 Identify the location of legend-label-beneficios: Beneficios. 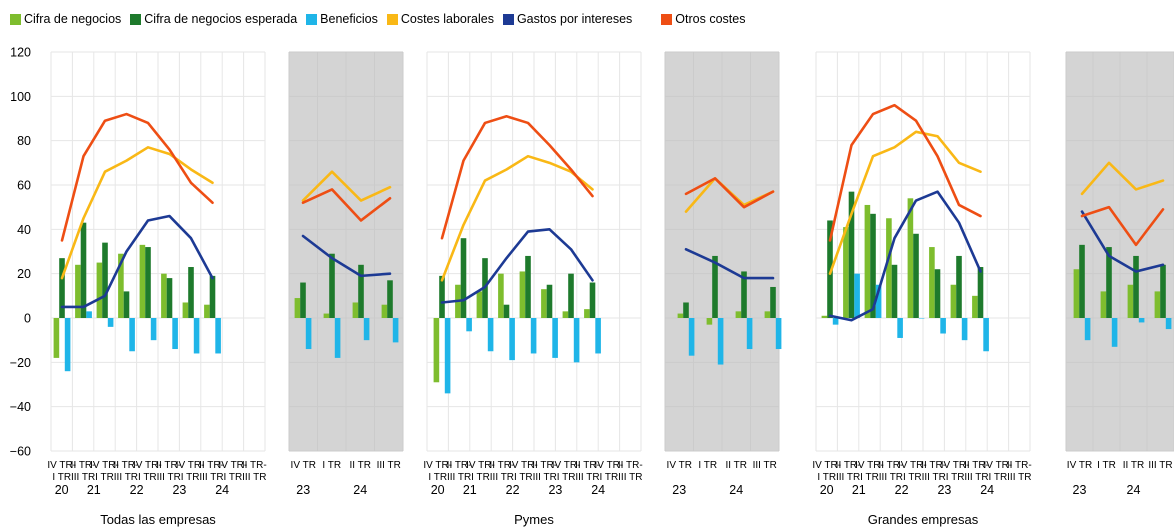
(349, 19).